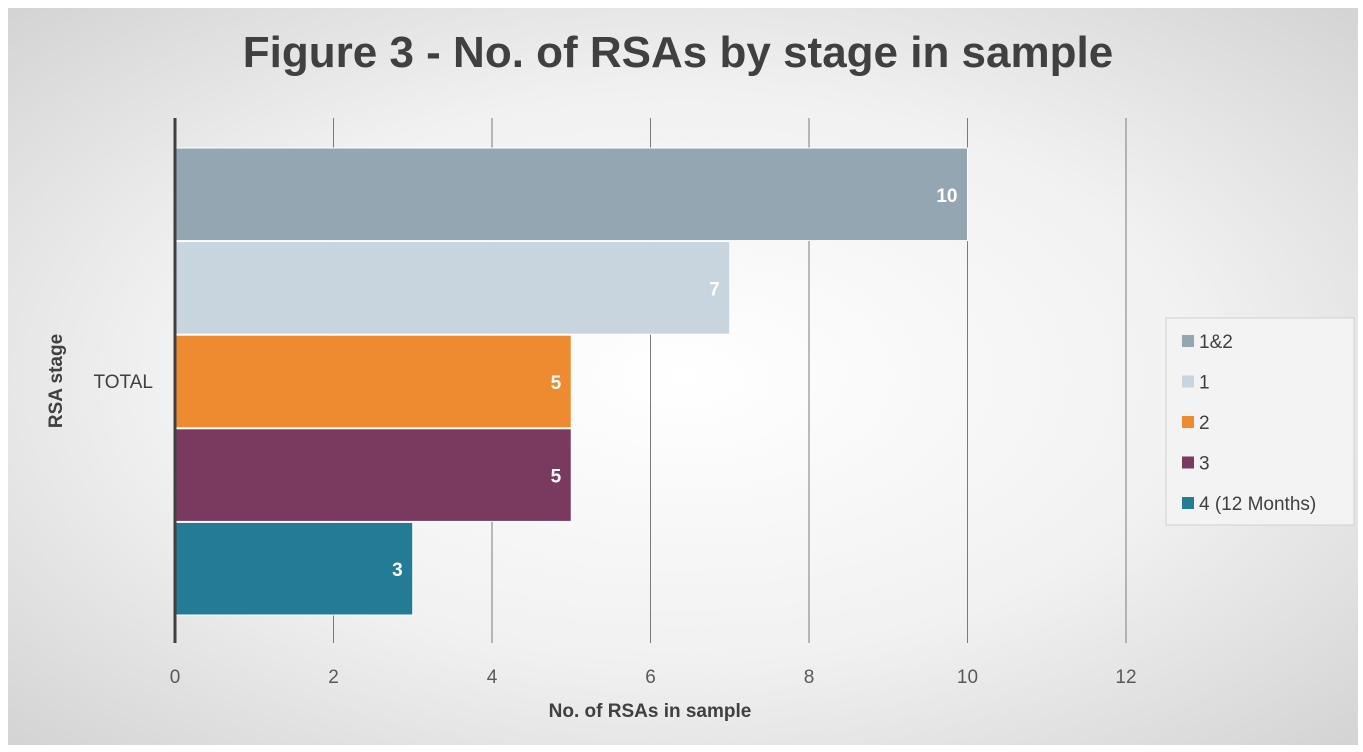 The width and height of the screenshot is (1363, 752). I want to click on legend: 1&2 1 2 3 4 (12 Months), so click(1260, 421).